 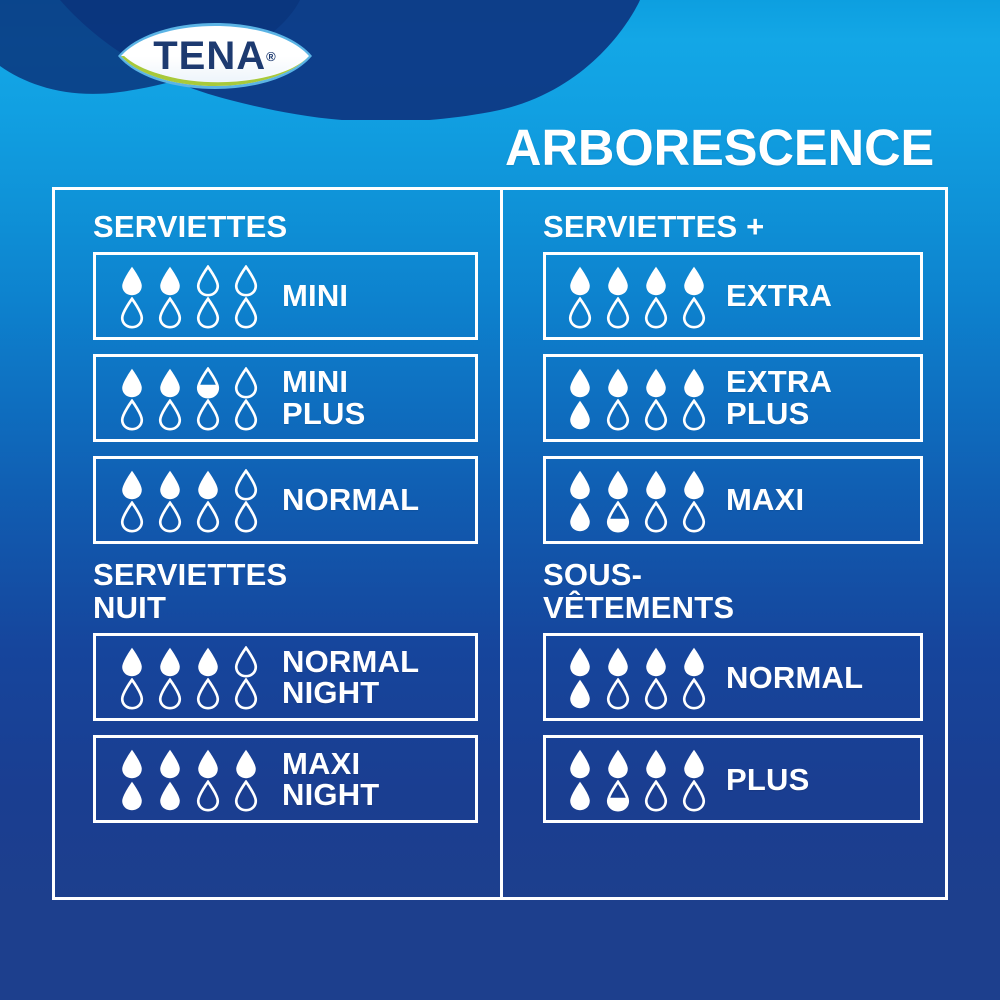 What do you see at coordinates (795, 677) in the screenshot?
I see `product-item-label: NORMAL` at bounding box center [795, 677].